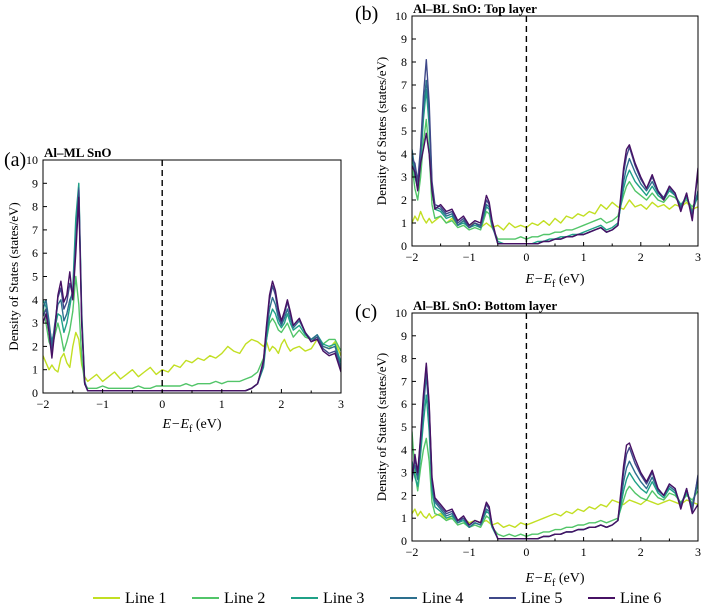 The image size is (702, 608). What do you see at coordinates (442, 598) in the screenshot?
I see `legend-label: Line 4` at bounding box center [442, 598].